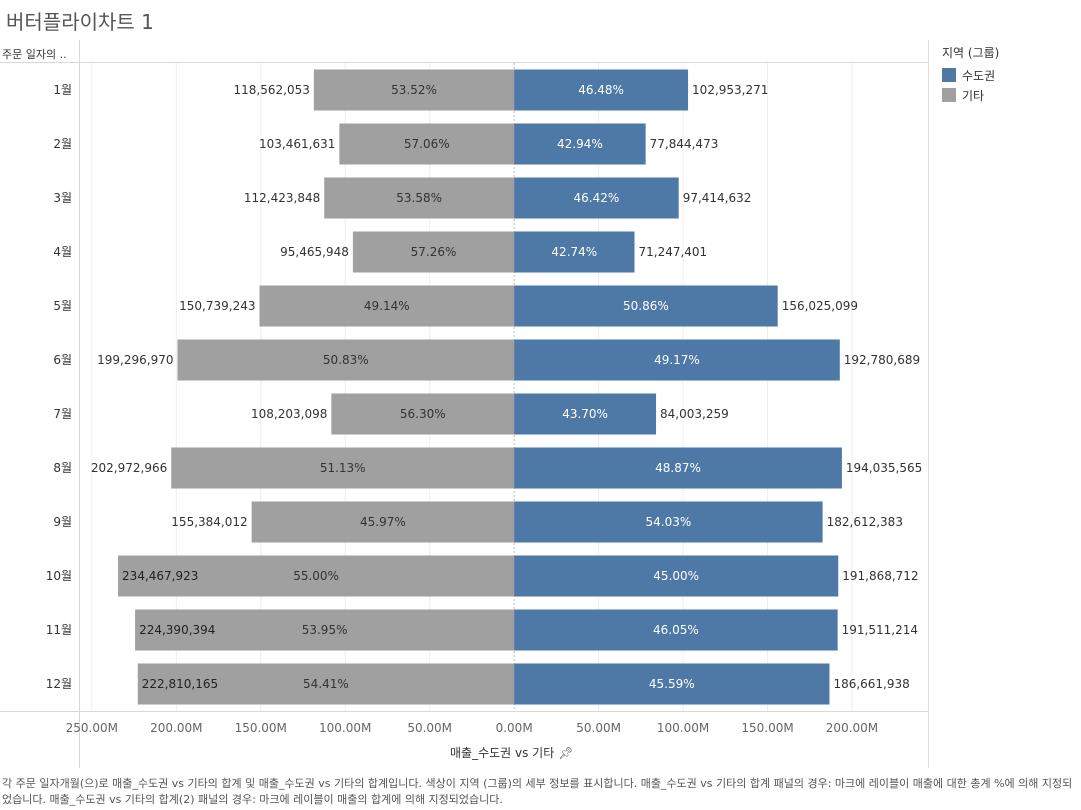 Image resolution: width=1081 pixels, height=810 pixels. What do you see at coordinates (865, 522) in the screenshot?
I see `value-label-seoul: 182,612,383` at bounding box center [865, 522].